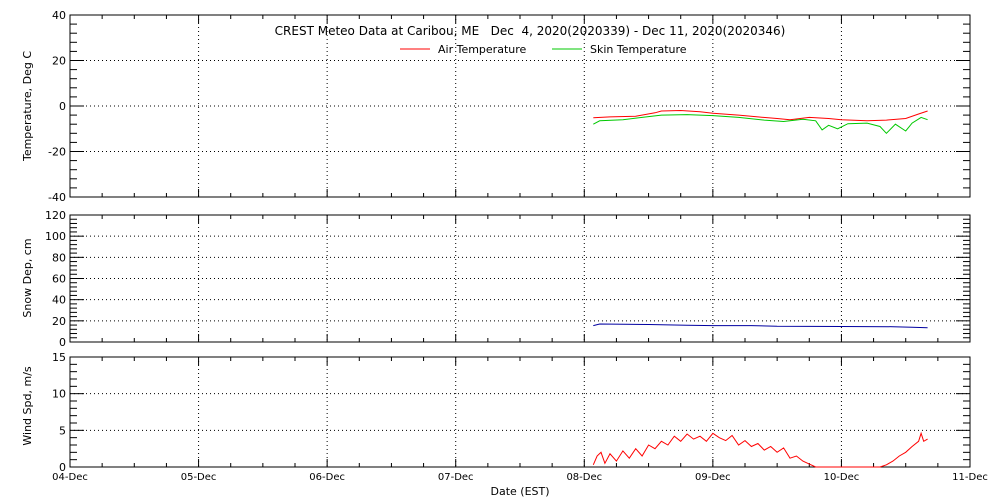 Image resolution: width=1000 pixels, height=500 pixels. What do you see at coordinates (199, 477) in the screenshot?
I see `x-tick-label: 05-Dec` at bounding box center [199, 477].